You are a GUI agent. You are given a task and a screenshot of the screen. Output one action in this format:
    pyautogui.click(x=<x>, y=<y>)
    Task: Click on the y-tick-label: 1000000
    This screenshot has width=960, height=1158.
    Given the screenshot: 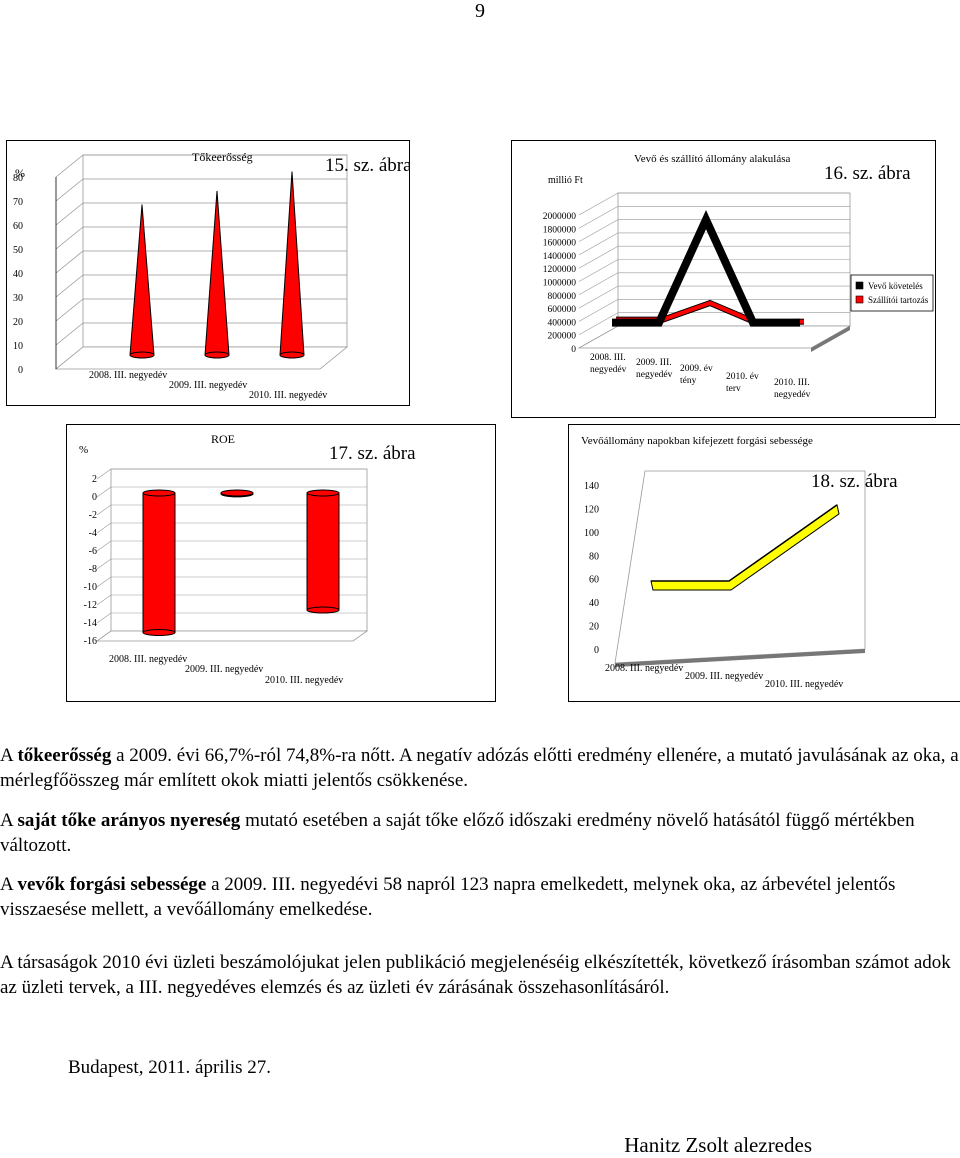 What is the action you would take?
    pyautogui.click(x=560, y=284)
    